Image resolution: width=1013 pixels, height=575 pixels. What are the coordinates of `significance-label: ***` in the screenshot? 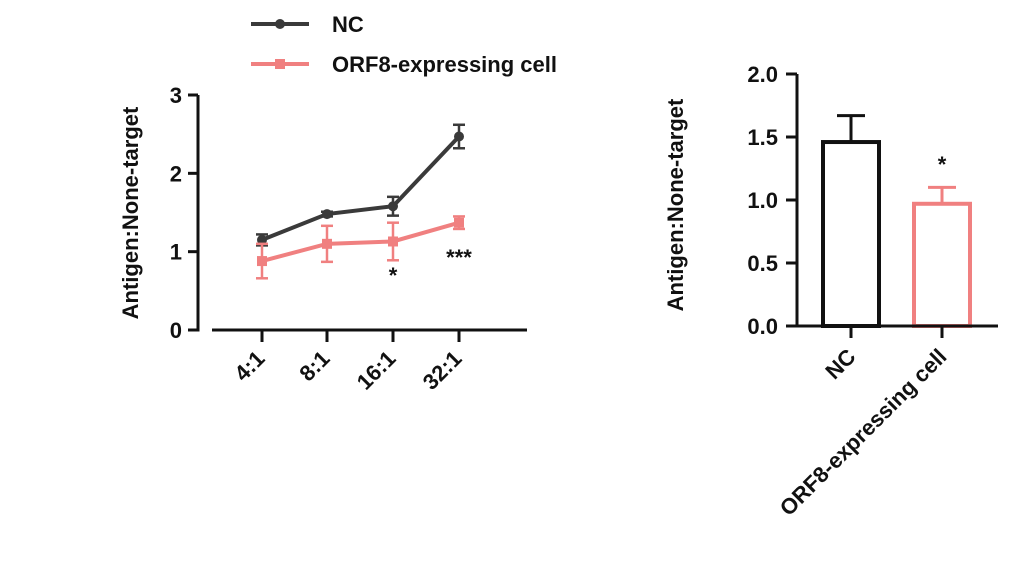 It's located at (459, 257).